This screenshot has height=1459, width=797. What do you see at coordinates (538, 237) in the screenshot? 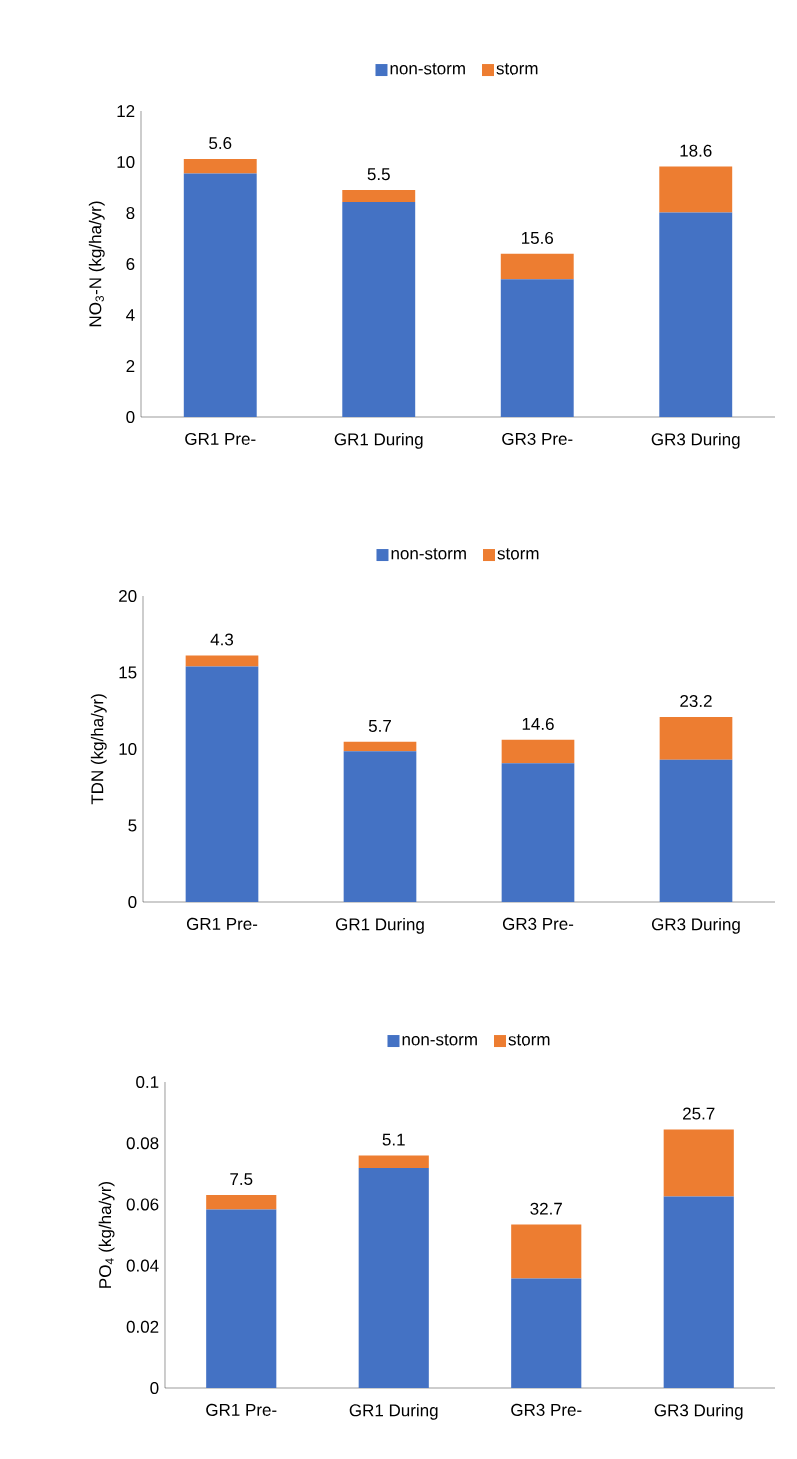
I see `annotation: 15.6` at bounding box center [538, 237].